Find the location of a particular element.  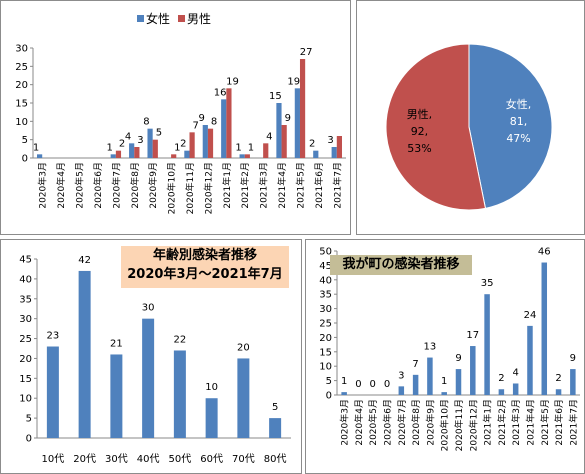

chart4-category-label: 2020年6月 is located at coordinates (388, 422).